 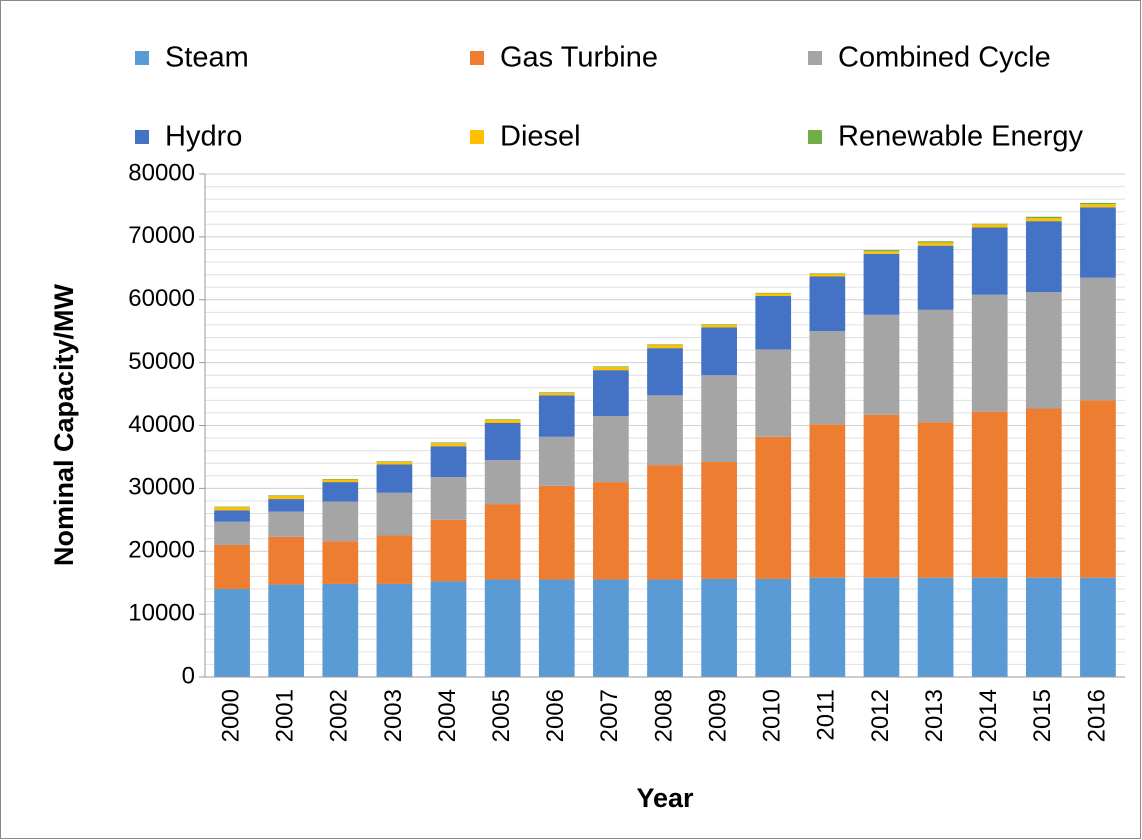 I want to click on x-tick-label: 2014, so click(x=988, y=715).